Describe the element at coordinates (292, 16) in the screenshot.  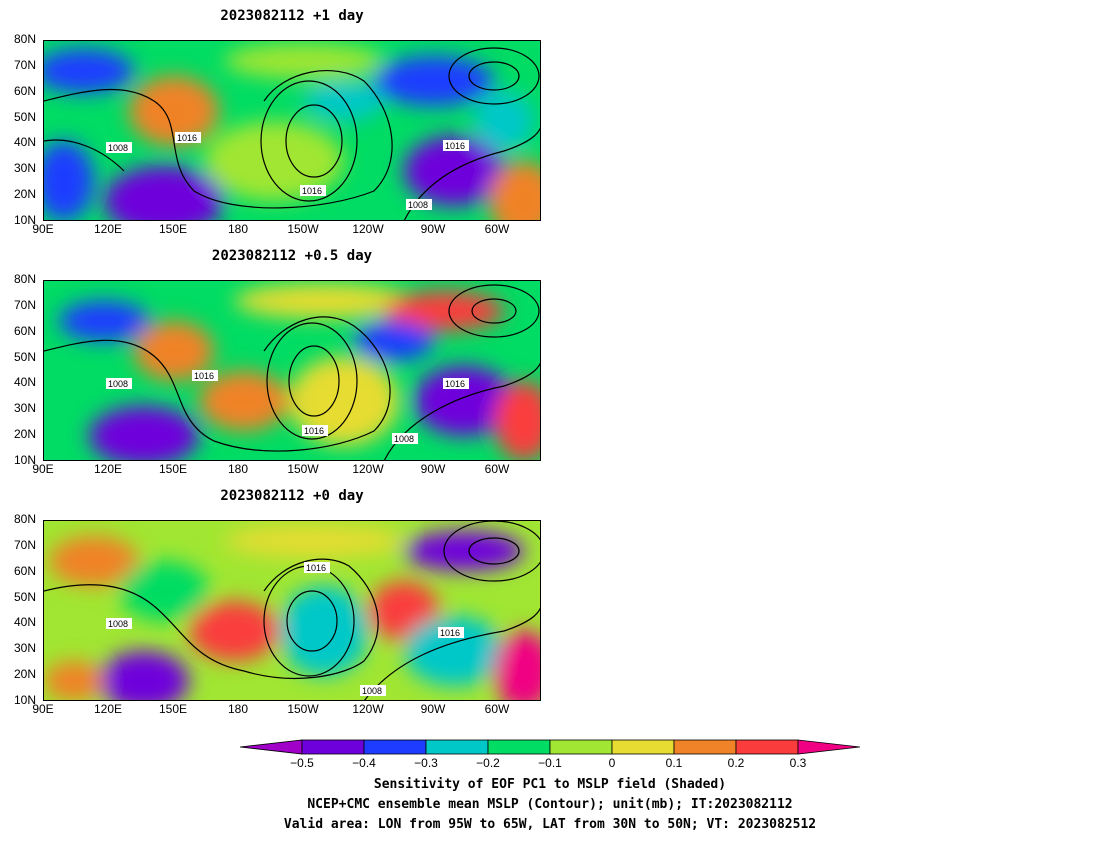
I see `panel-1-title: 2023082112 +1 day` at that location.